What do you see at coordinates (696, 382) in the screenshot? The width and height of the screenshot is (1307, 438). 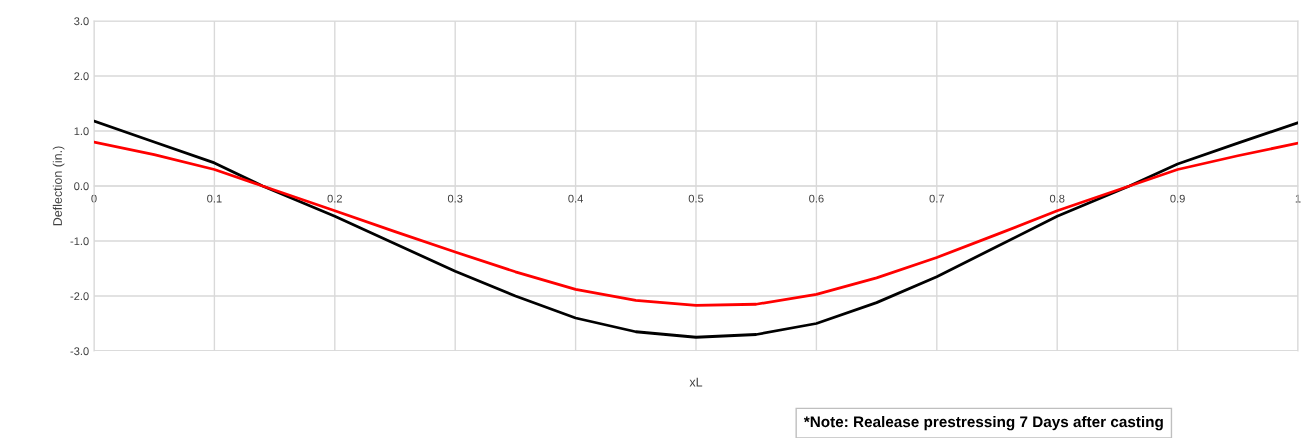 I see `x-axis-title: xL` at bounding box center [696, 382].